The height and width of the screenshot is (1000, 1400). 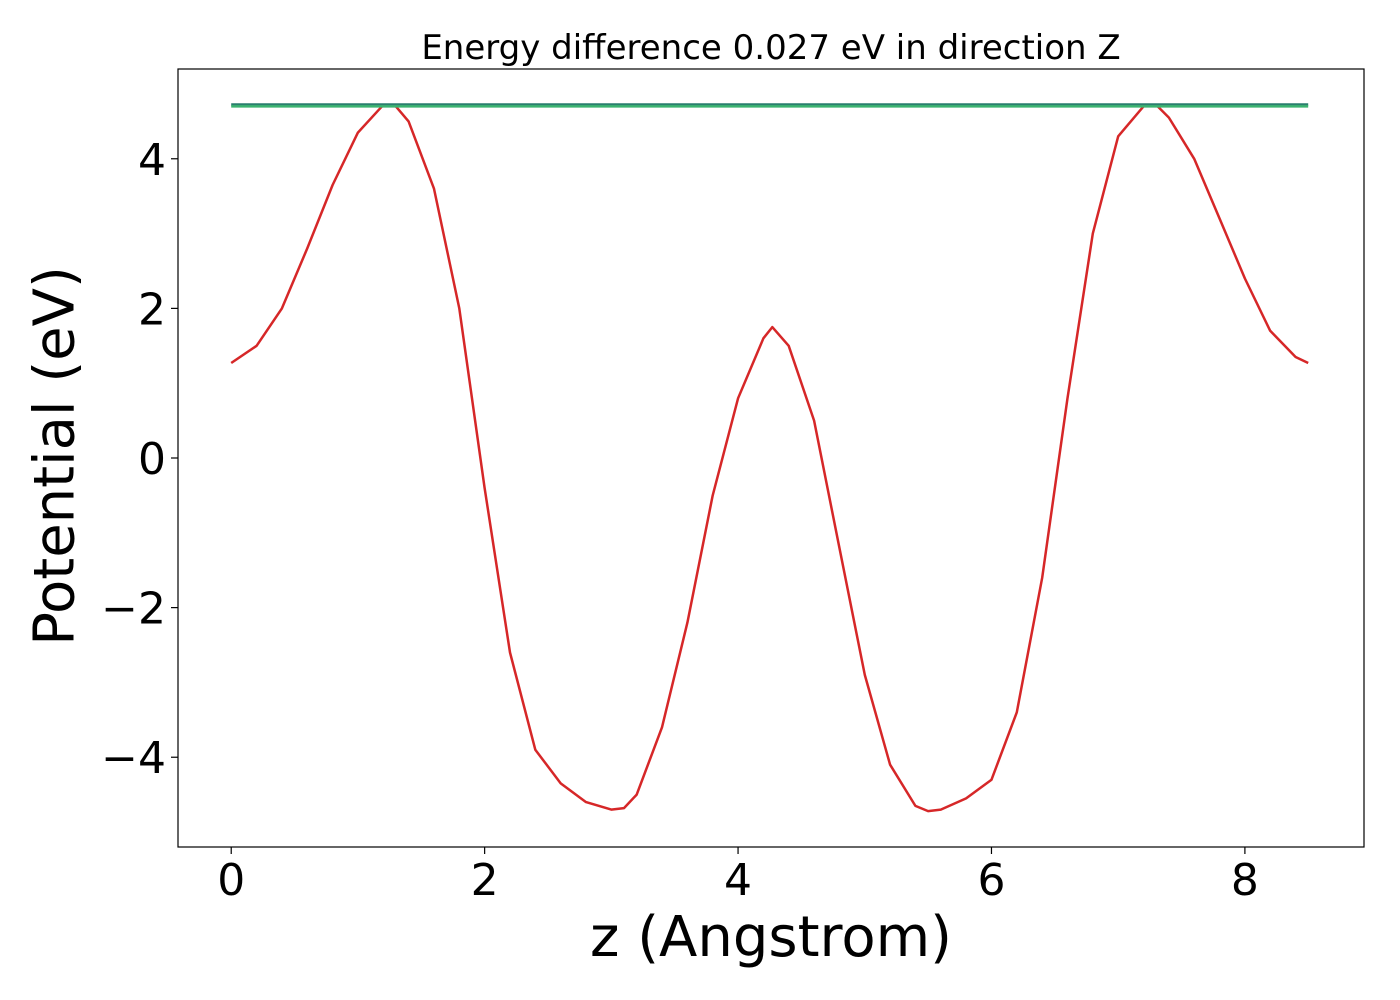 I want to click on x-tick-label: 8, so click(x=1245, y=880).